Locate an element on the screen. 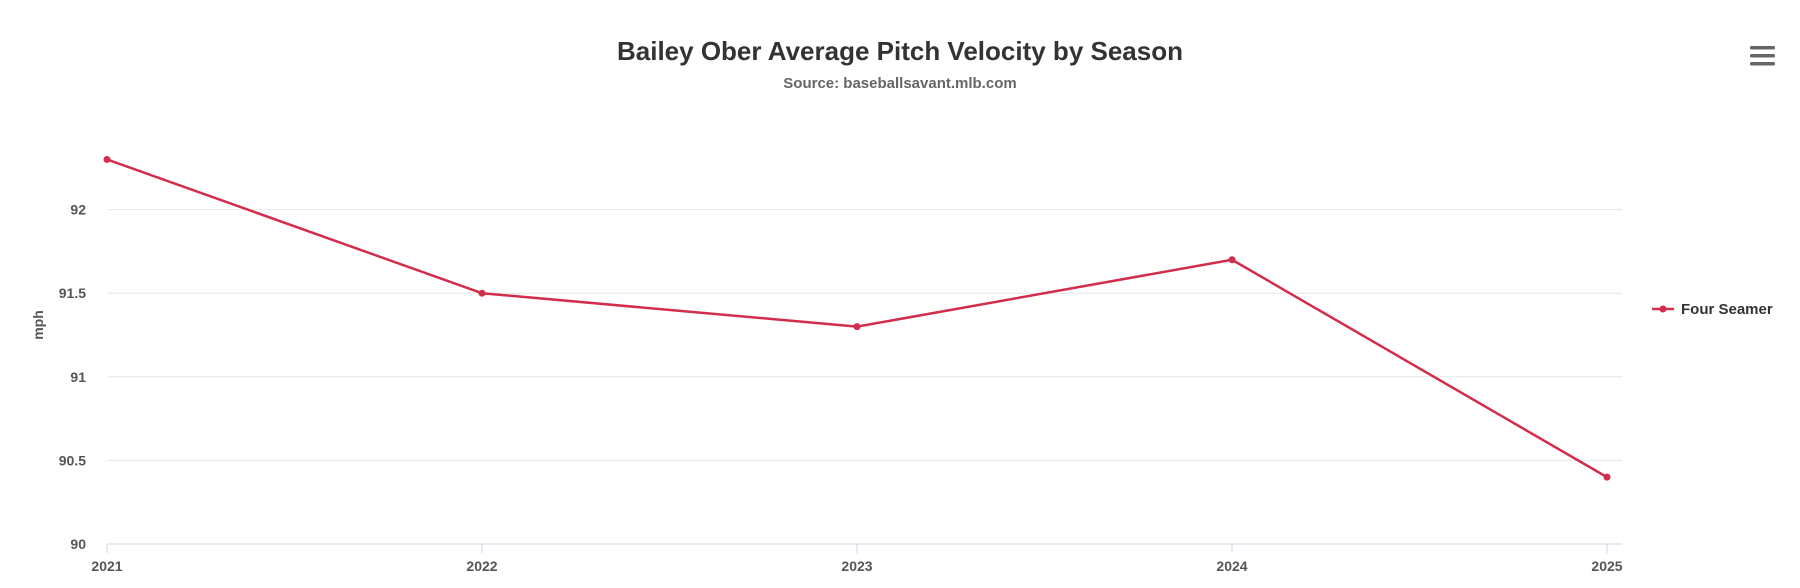 Image resolution: width=1800 pixels, height=588 pixels. x-tick-label: 2025 is located at coordinates (1606, 566).